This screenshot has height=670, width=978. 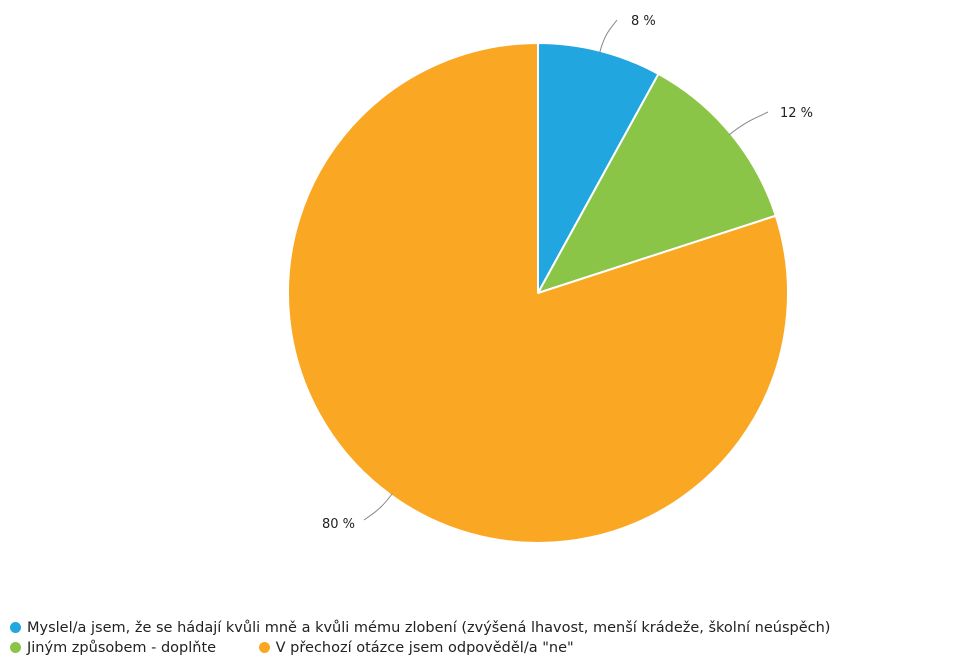 What do you see at coordinates (122, 648) in the screenshot?
I see `legend-label: Jiným způsobem - doplňte` at bounding box center [122, 648].